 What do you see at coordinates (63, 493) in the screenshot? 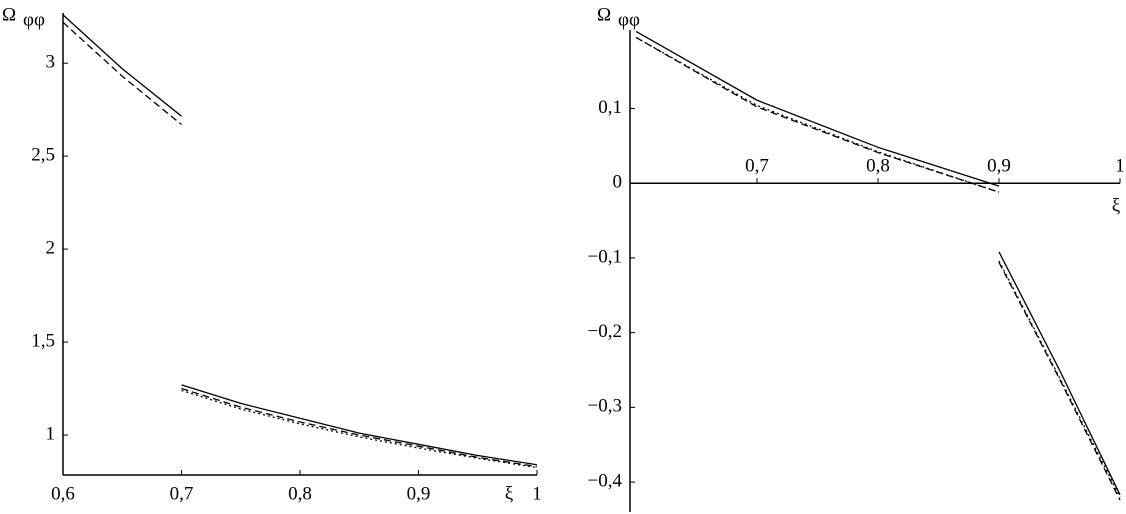
I see `x-tick-label: 0,6` at bounding box center [63, 493].